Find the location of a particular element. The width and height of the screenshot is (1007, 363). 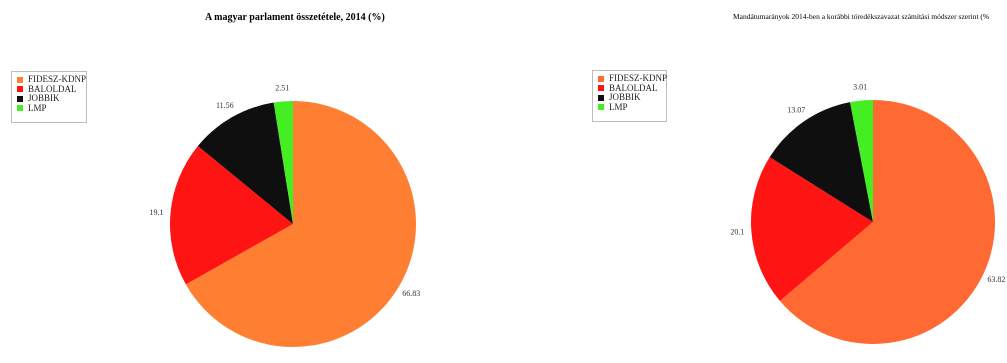

data-label: 13.07 is located at coordinates (796, 110).